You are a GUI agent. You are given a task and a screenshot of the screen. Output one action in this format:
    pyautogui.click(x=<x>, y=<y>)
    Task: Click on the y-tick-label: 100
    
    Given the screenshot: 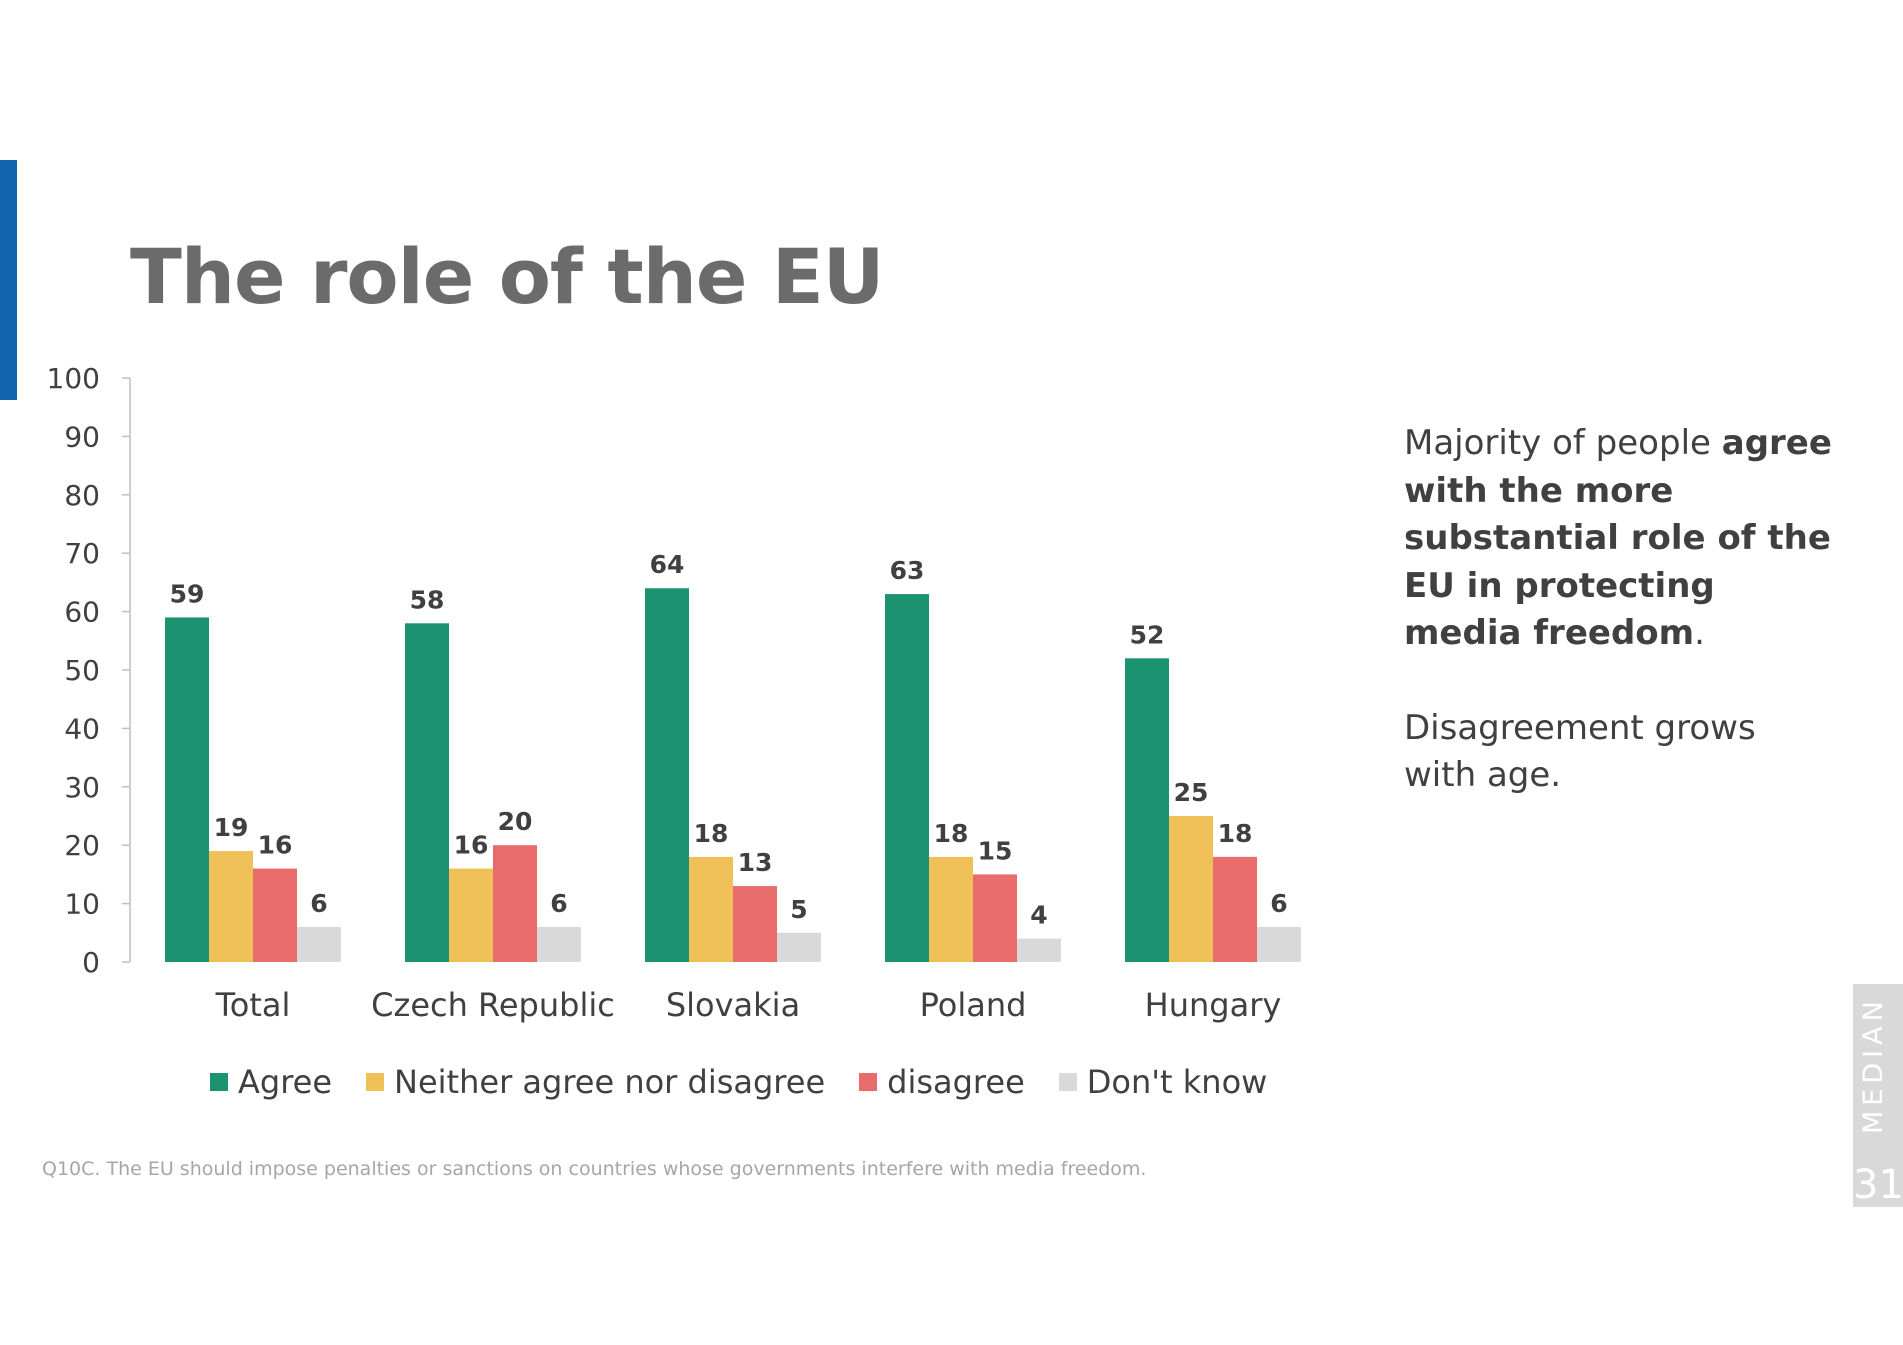 What is the action you would take?
    pyautogui.click(x=73, y=378)
    